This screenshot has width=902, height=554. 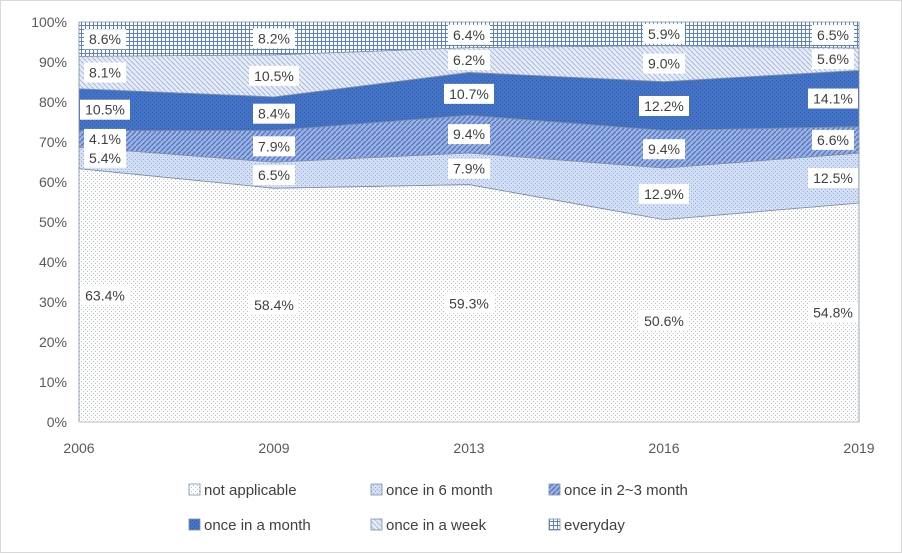 I want to click on y-tick-label: 60%, so click(x=53, y=182).